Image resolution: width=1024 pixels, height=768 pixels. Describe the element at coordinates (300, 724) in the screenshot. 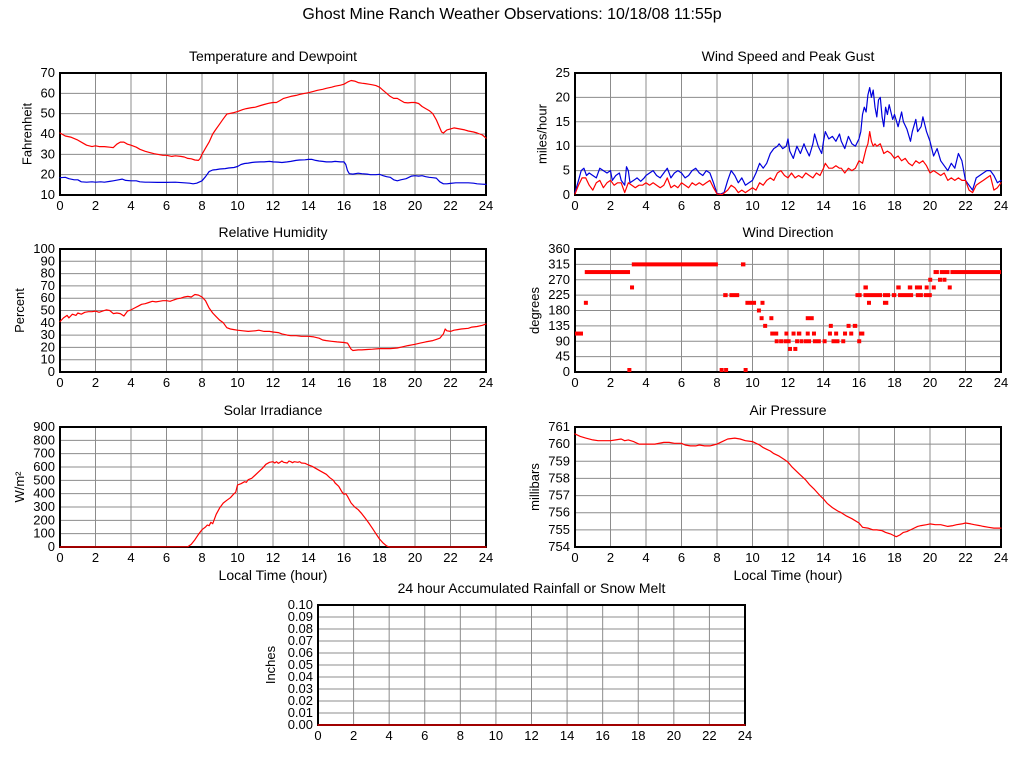

I see `svg-text: 0.00` at that location.